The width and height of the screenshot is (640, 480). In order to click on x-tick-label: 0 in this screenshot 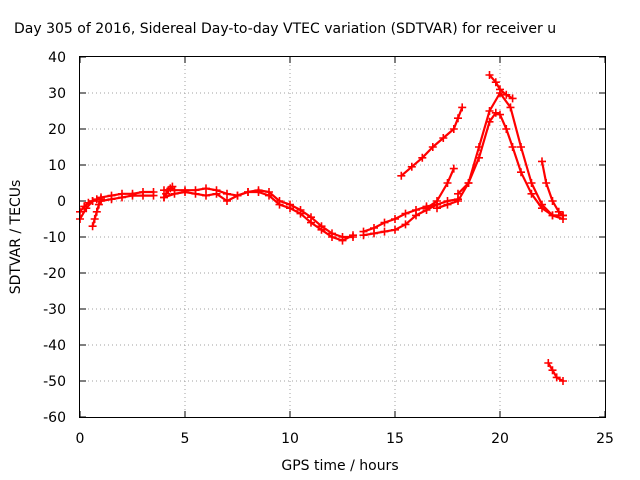, I will do `click(80, 439)`.